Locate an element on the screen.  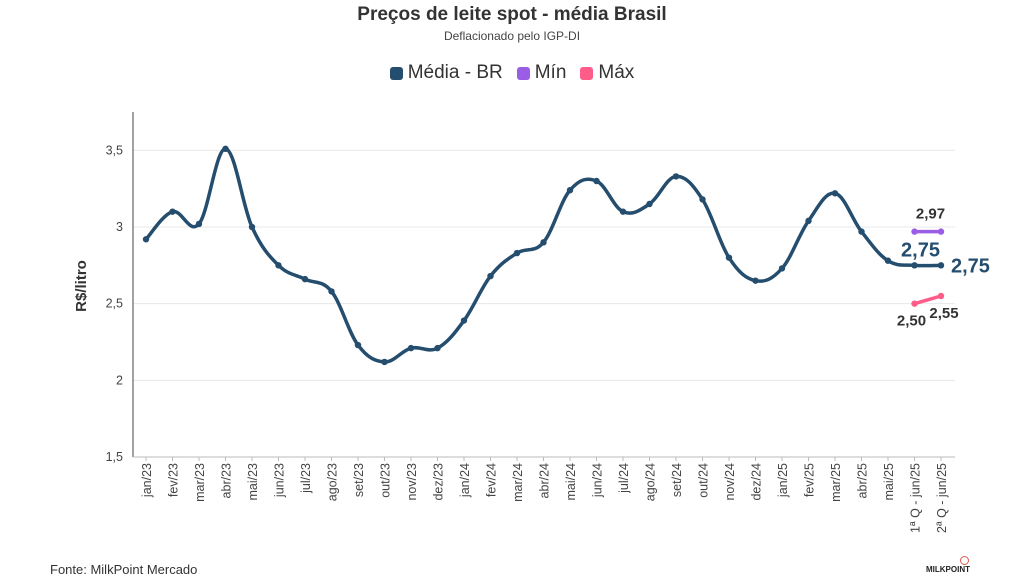
legend-label-media: Média - BR is located at coordinates (455, 72).